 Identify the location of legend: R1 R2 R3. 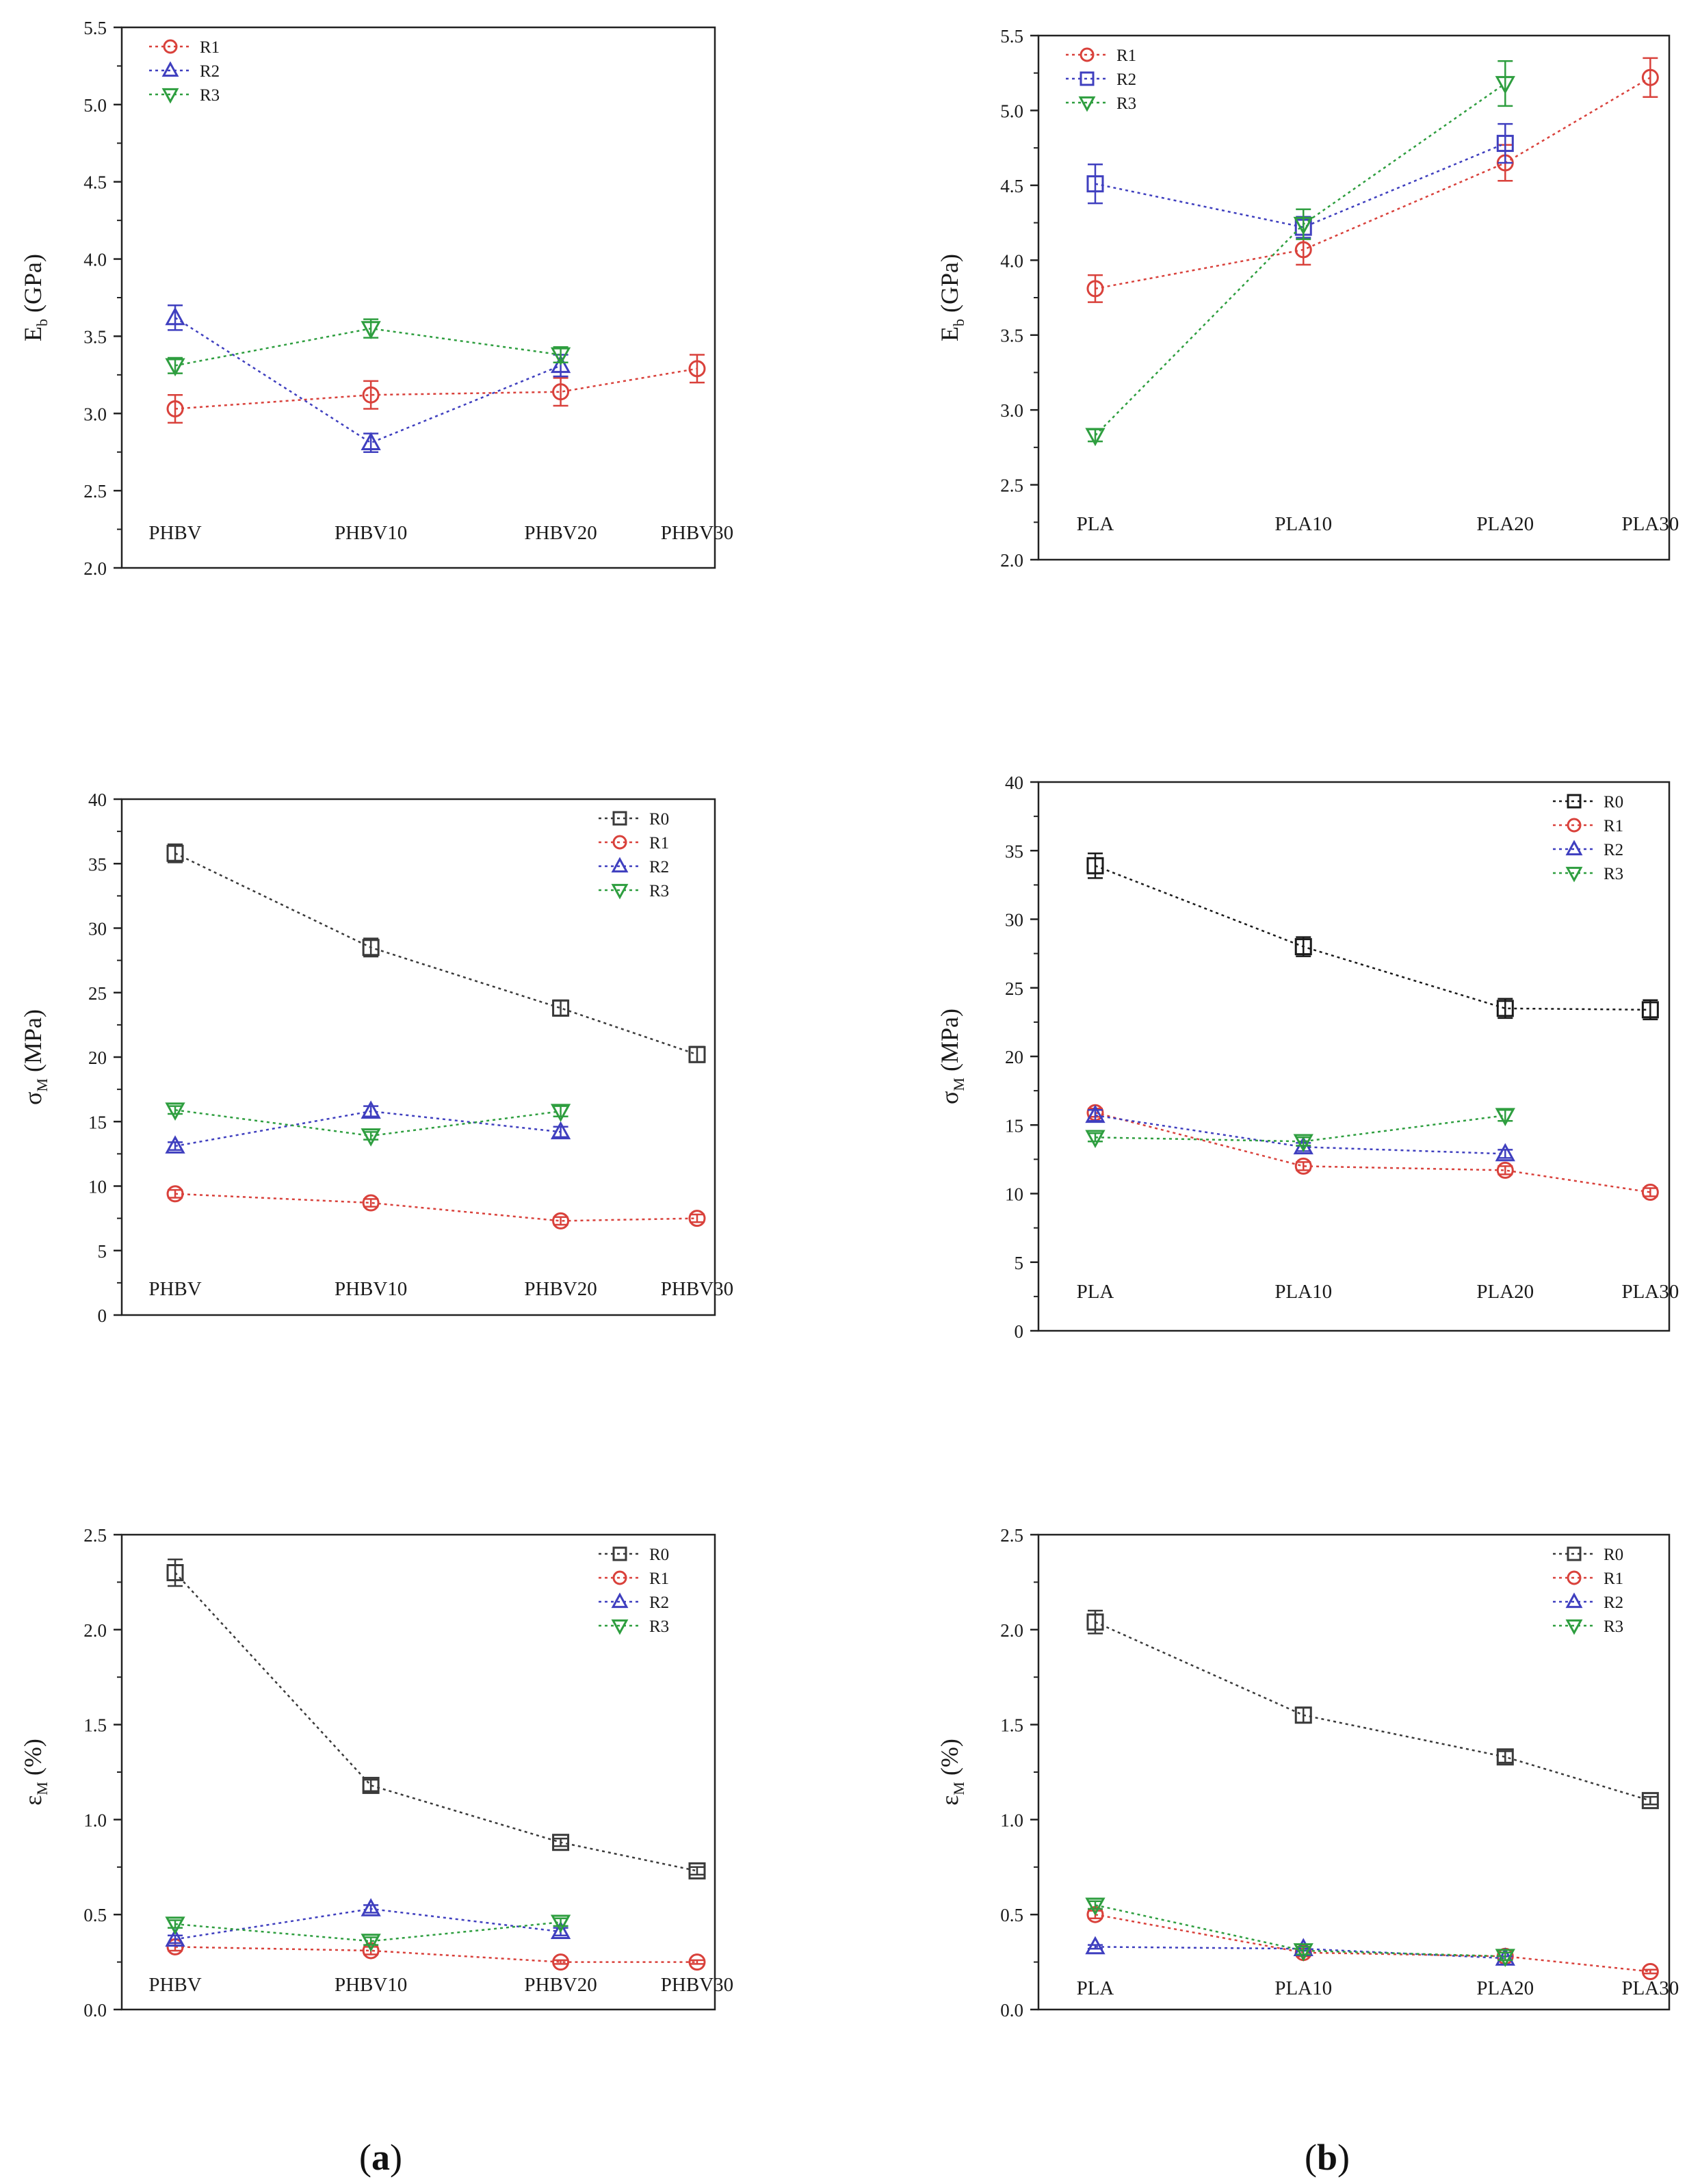
(184, 71).